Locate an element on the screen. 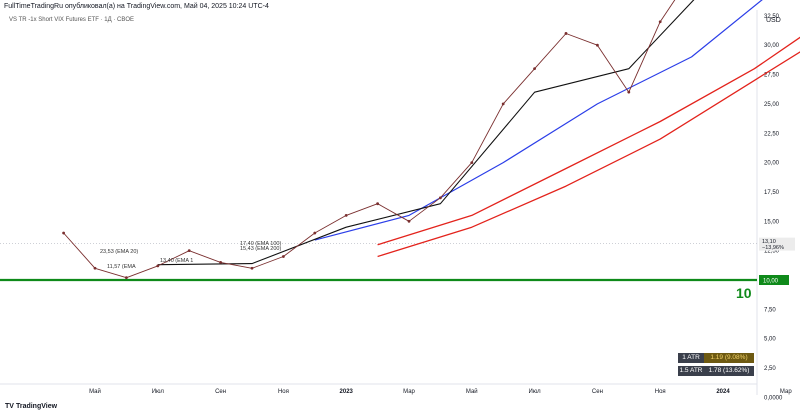 This screenshot has height=414, width=800. y-tick-label: 20,00 is located at coordinates (772, 164).